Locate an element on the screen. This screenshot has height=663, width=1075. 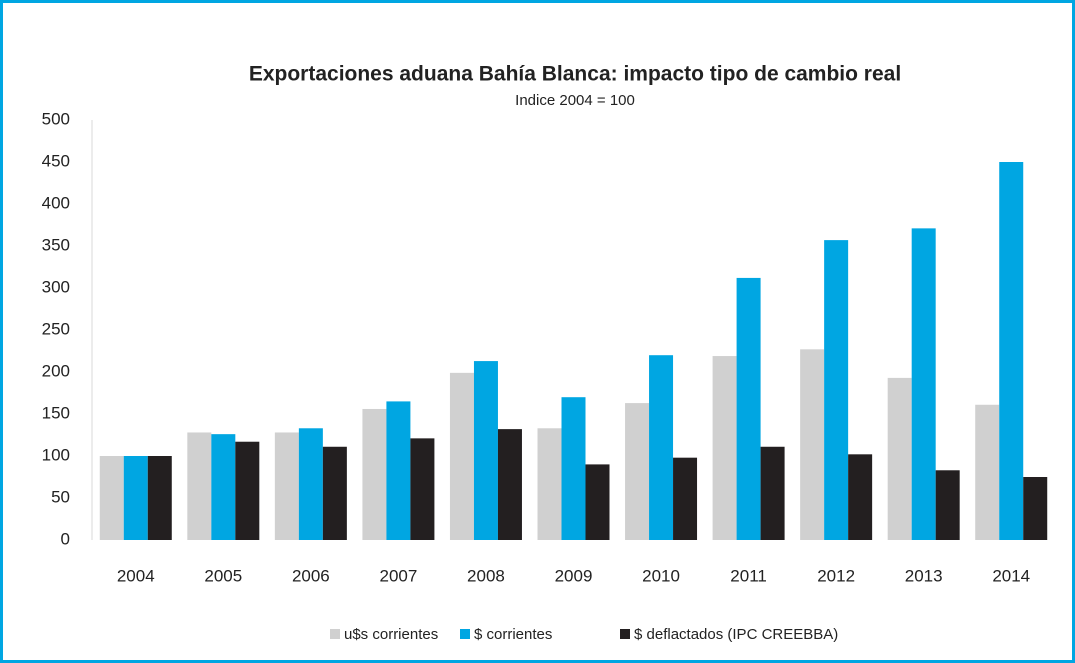
y-tick-label: 300 is located at coordinates (56, 286).